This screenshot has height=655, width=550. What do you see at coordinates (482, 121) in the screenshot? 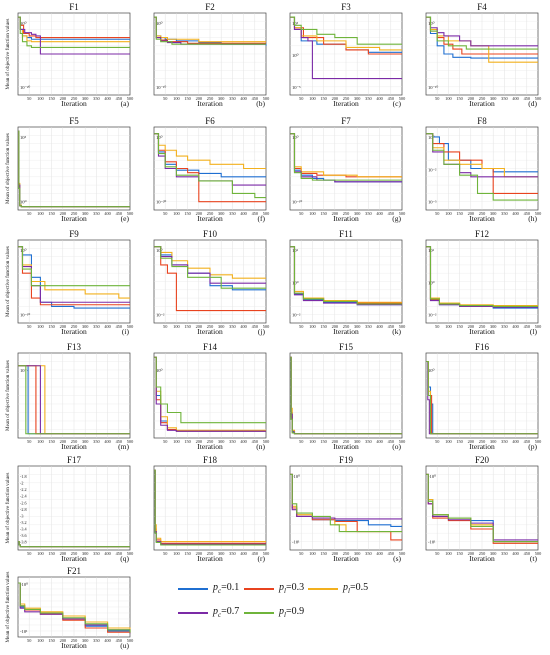
I see `panel-title: F8` at bounding box center [482, 121].